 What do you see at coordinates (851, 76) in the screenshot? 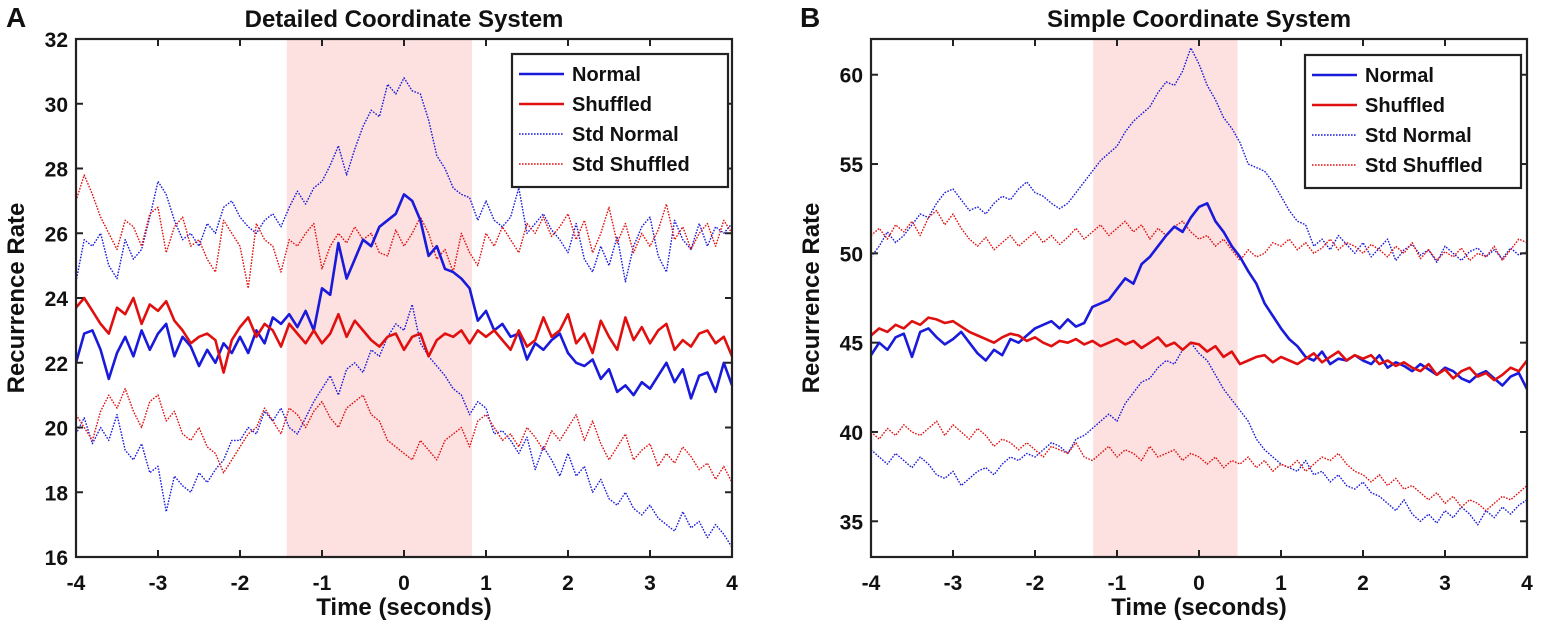
I see `y-tick-label: 60` at bounding box center [851, 76].